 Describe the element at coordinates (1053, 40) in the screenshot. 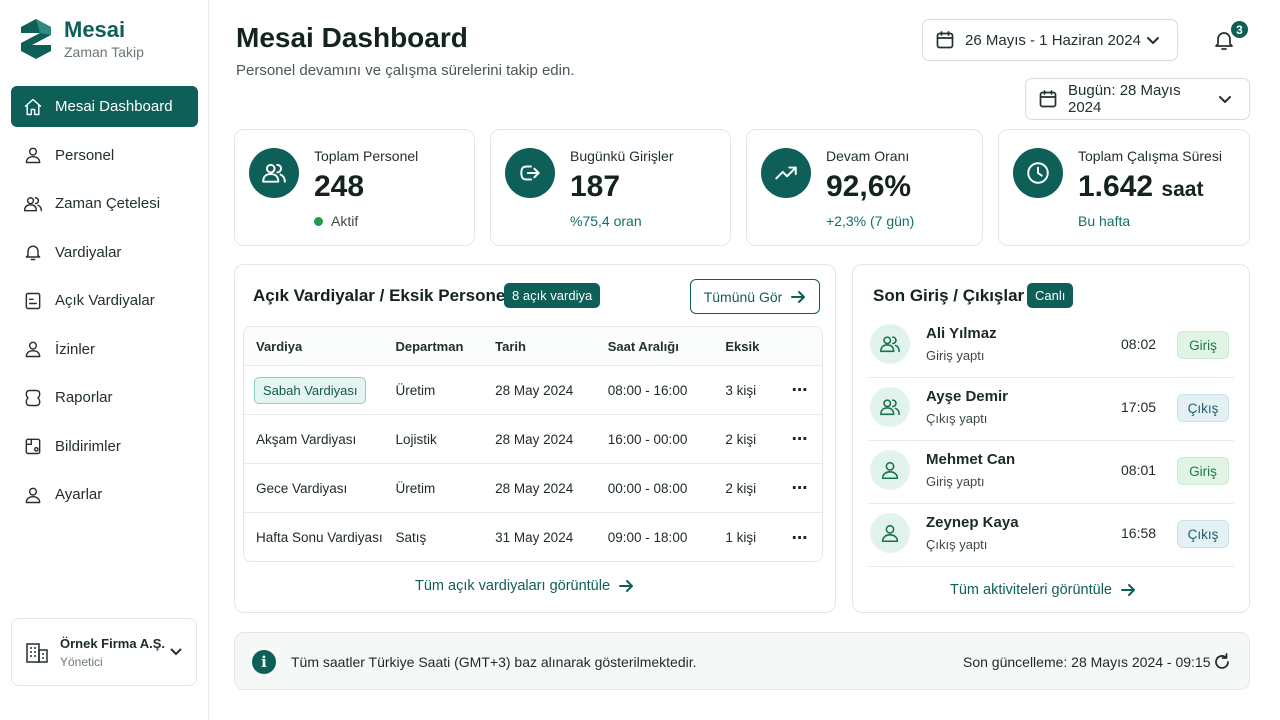

I see `date-range-label: 26 Mayıs - 1 Haziran 2024` at that location.